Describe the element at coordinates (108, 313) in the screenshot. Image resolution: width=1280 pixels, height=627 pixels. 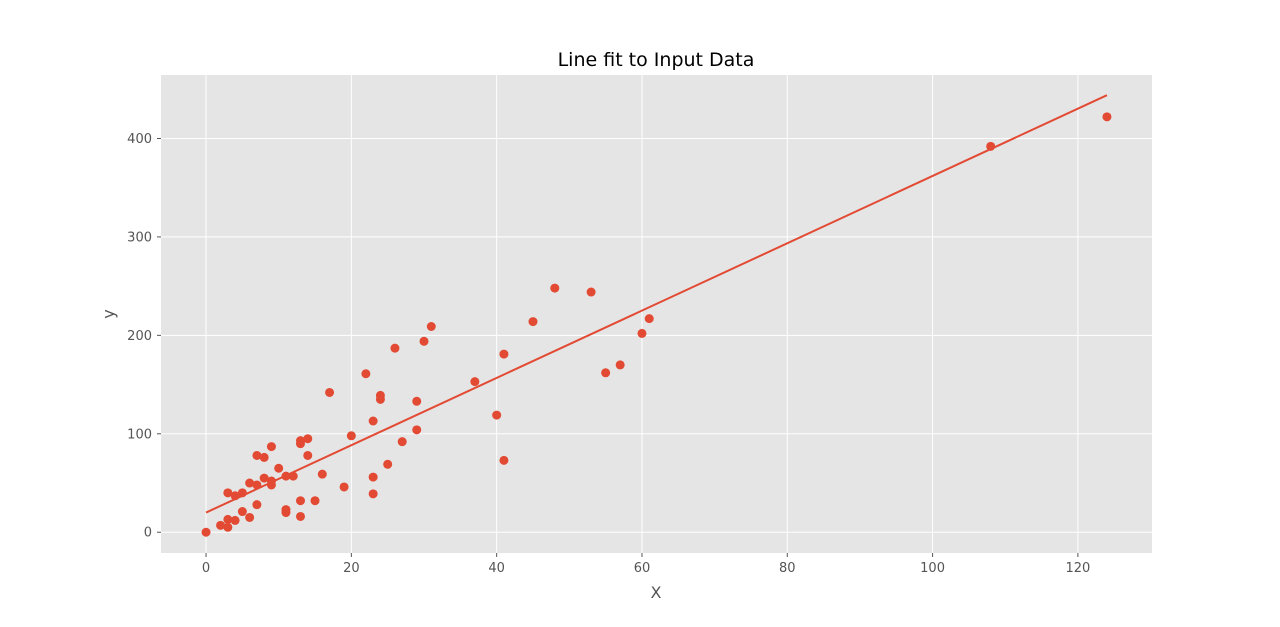
I see `y-axis-label: y` at that location.